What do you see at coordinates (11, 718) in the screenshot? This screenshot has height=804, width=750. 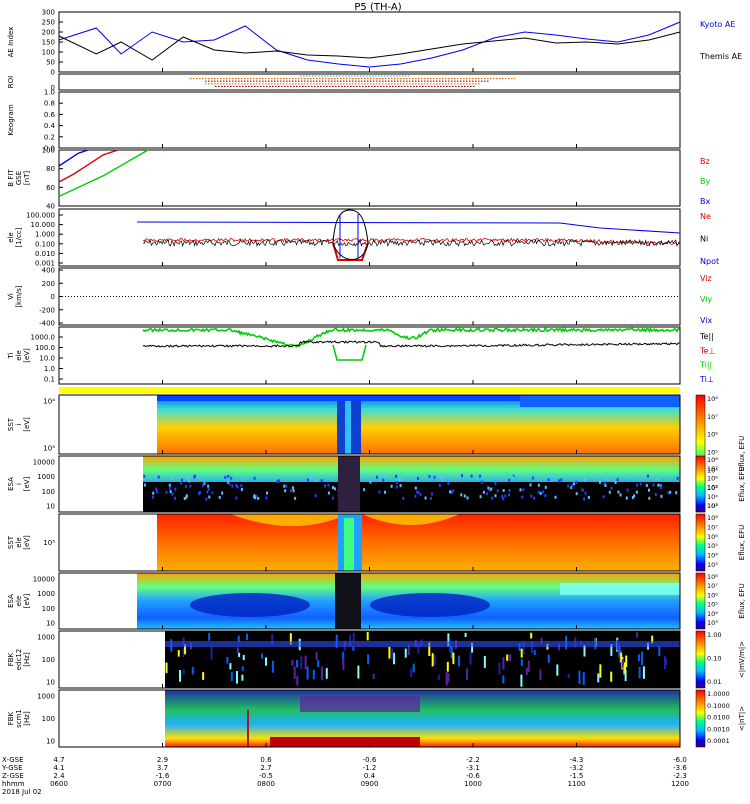 I see `fbk_b-ylabel: FBK` at bounding box center [11, 718].